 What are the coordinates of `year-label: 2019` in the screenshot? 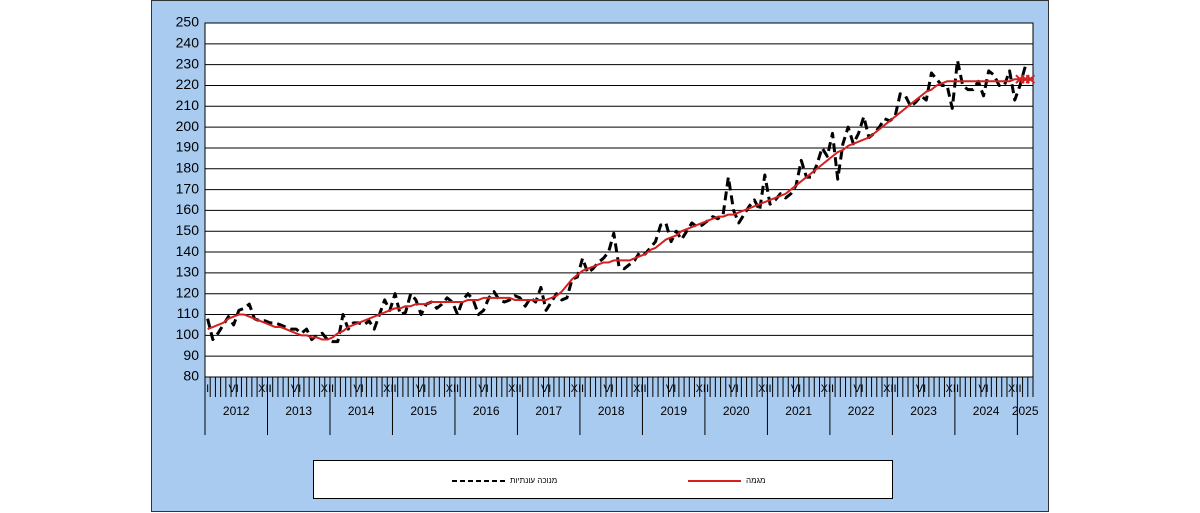 It's located at (673, 411).